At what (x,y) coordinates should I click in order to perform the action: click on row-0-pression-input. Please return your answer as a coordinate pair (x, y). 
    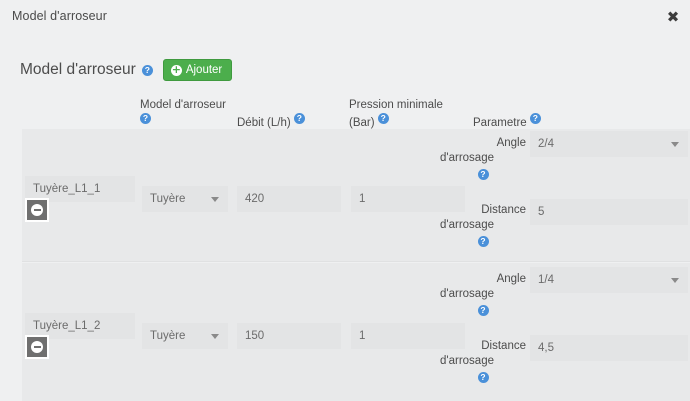
    Looking at the image, I should click on (408, 199).